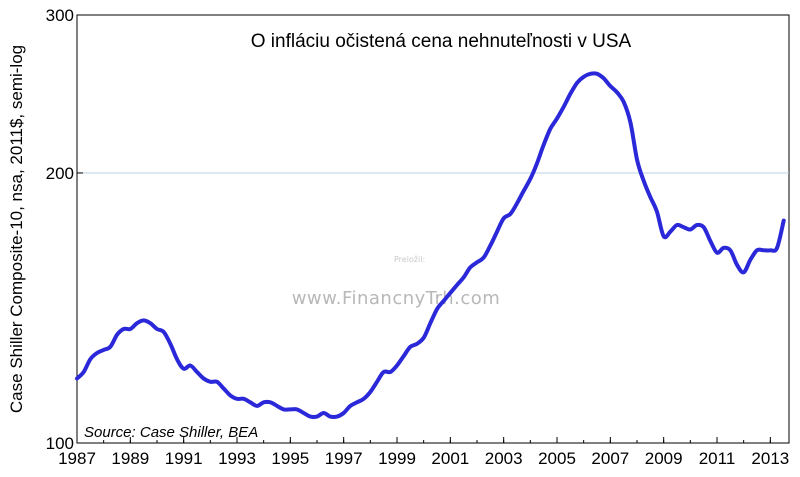  Describe the element at coordinates (770, 458) in the screenshot. I see `x-tick-label: 2013` at that location.